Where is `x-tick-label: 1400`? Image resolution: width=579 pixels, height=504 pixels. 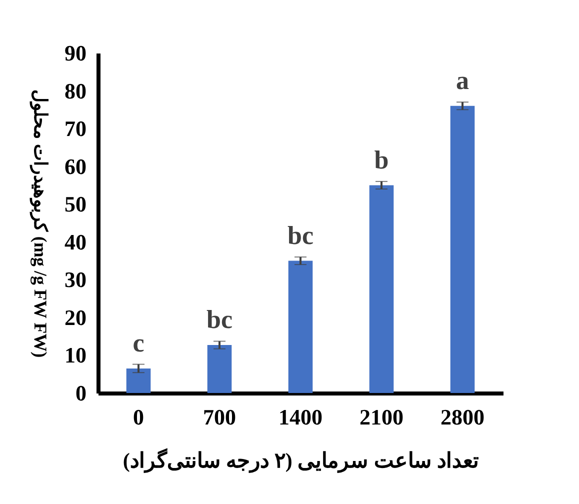 x-tick-label: 1400 is located at coordinates (300, 417).